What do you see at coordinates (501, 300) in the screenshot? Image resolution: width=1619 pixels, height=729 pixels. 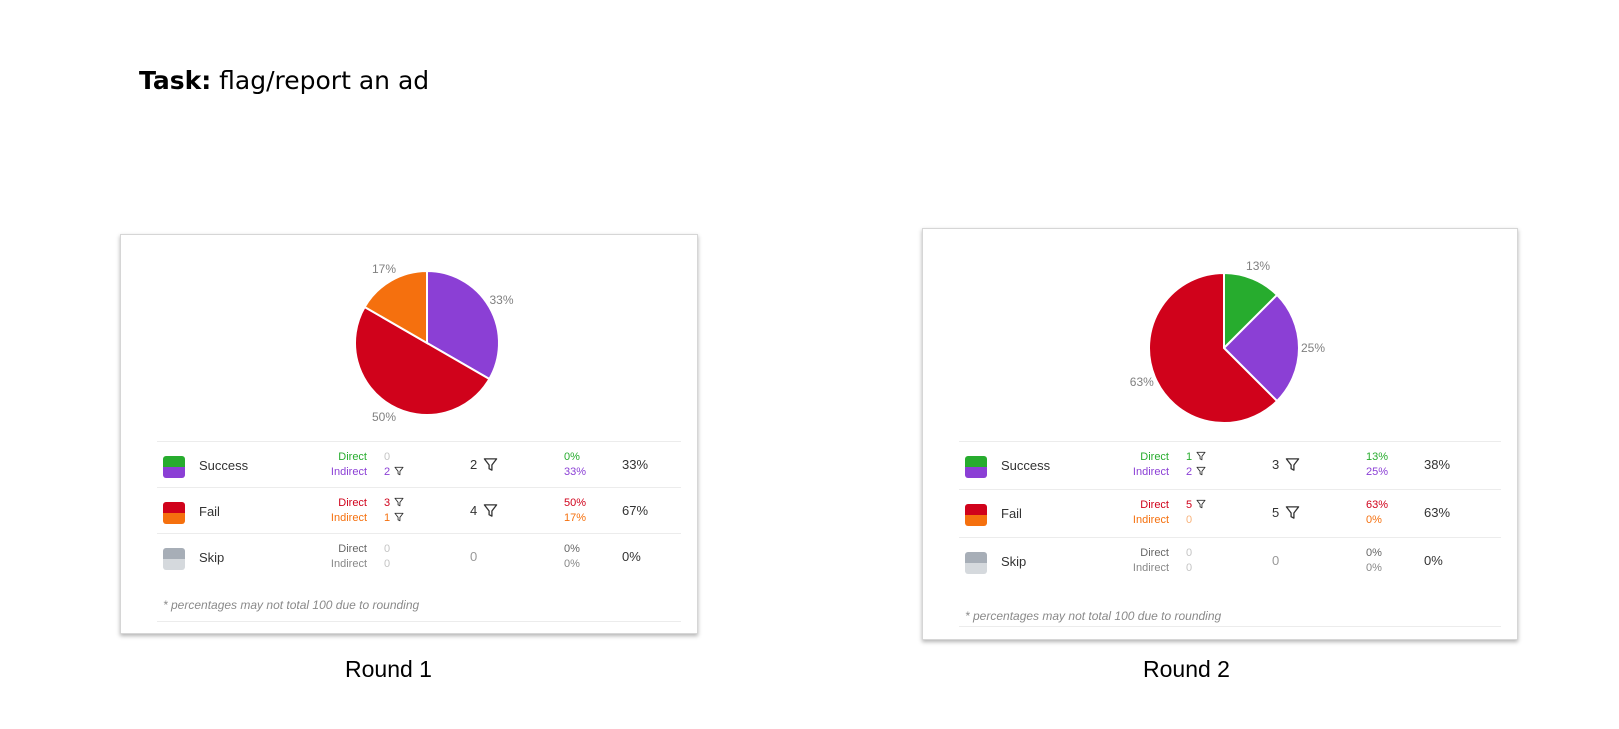 I see `pie-slice-label: 33%` at bounding box center [501, 300].